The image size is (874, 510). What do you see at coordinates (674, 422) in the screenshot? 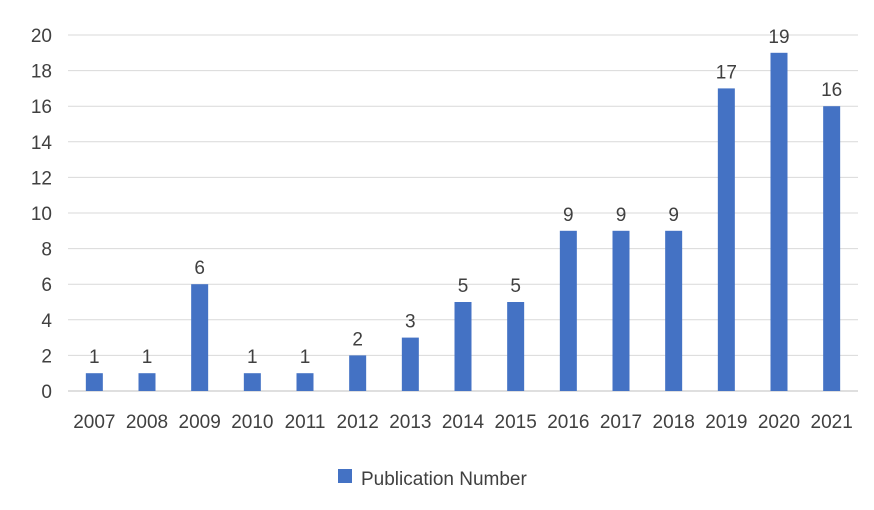
I see `x-tick-label-2018: 2018` at bounding box center [674, 422].